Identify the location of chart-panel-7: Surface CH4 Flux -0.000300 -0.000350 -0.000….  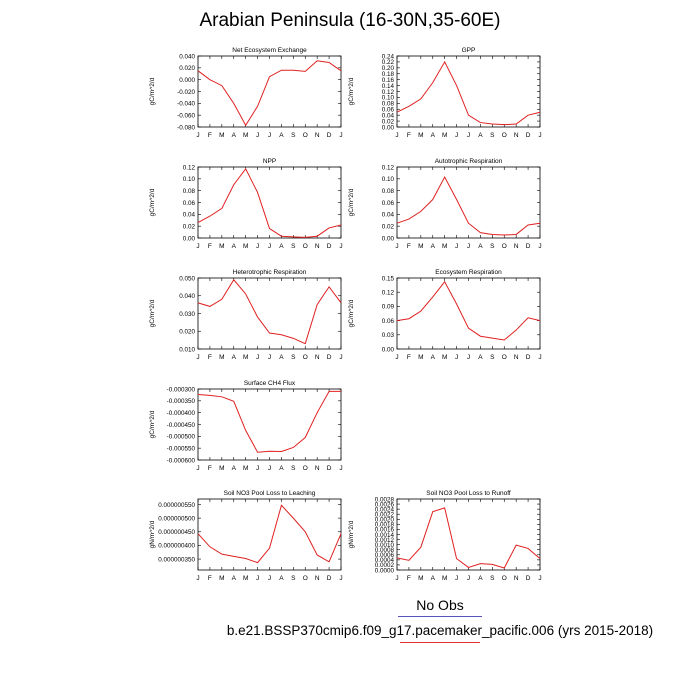
(246, 426).